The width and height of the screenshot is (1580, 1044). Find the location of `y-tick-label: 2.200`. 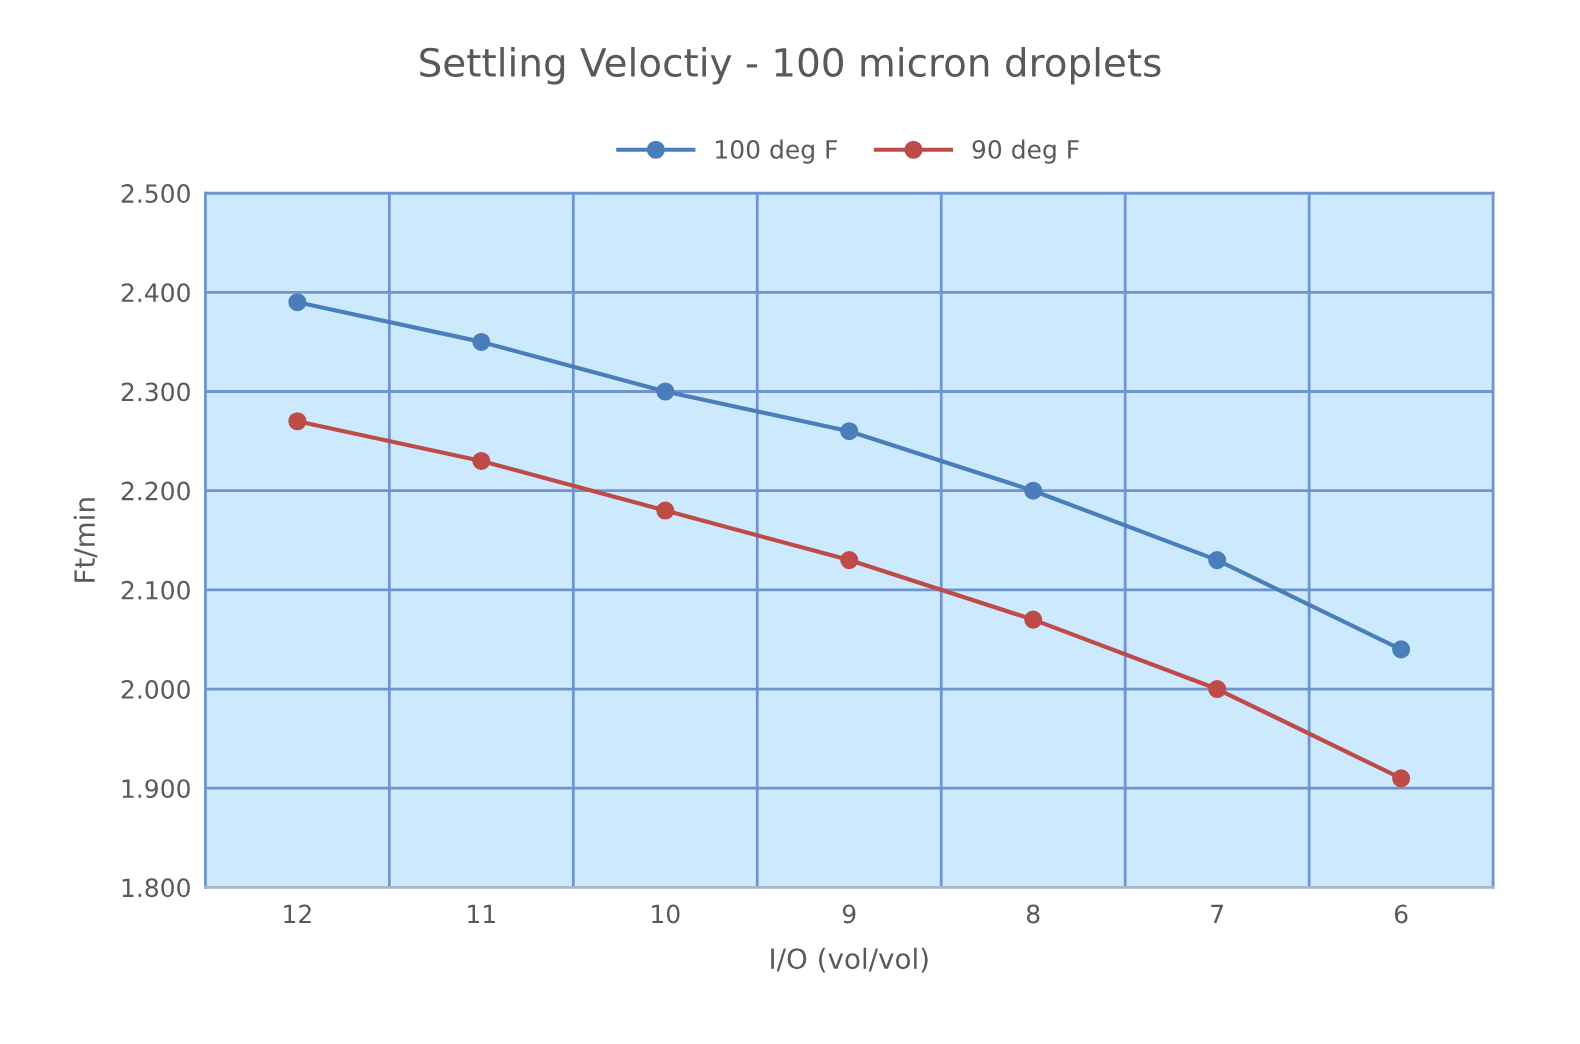

y-tick-label: 2.200 is located at coordinates (155, 491).